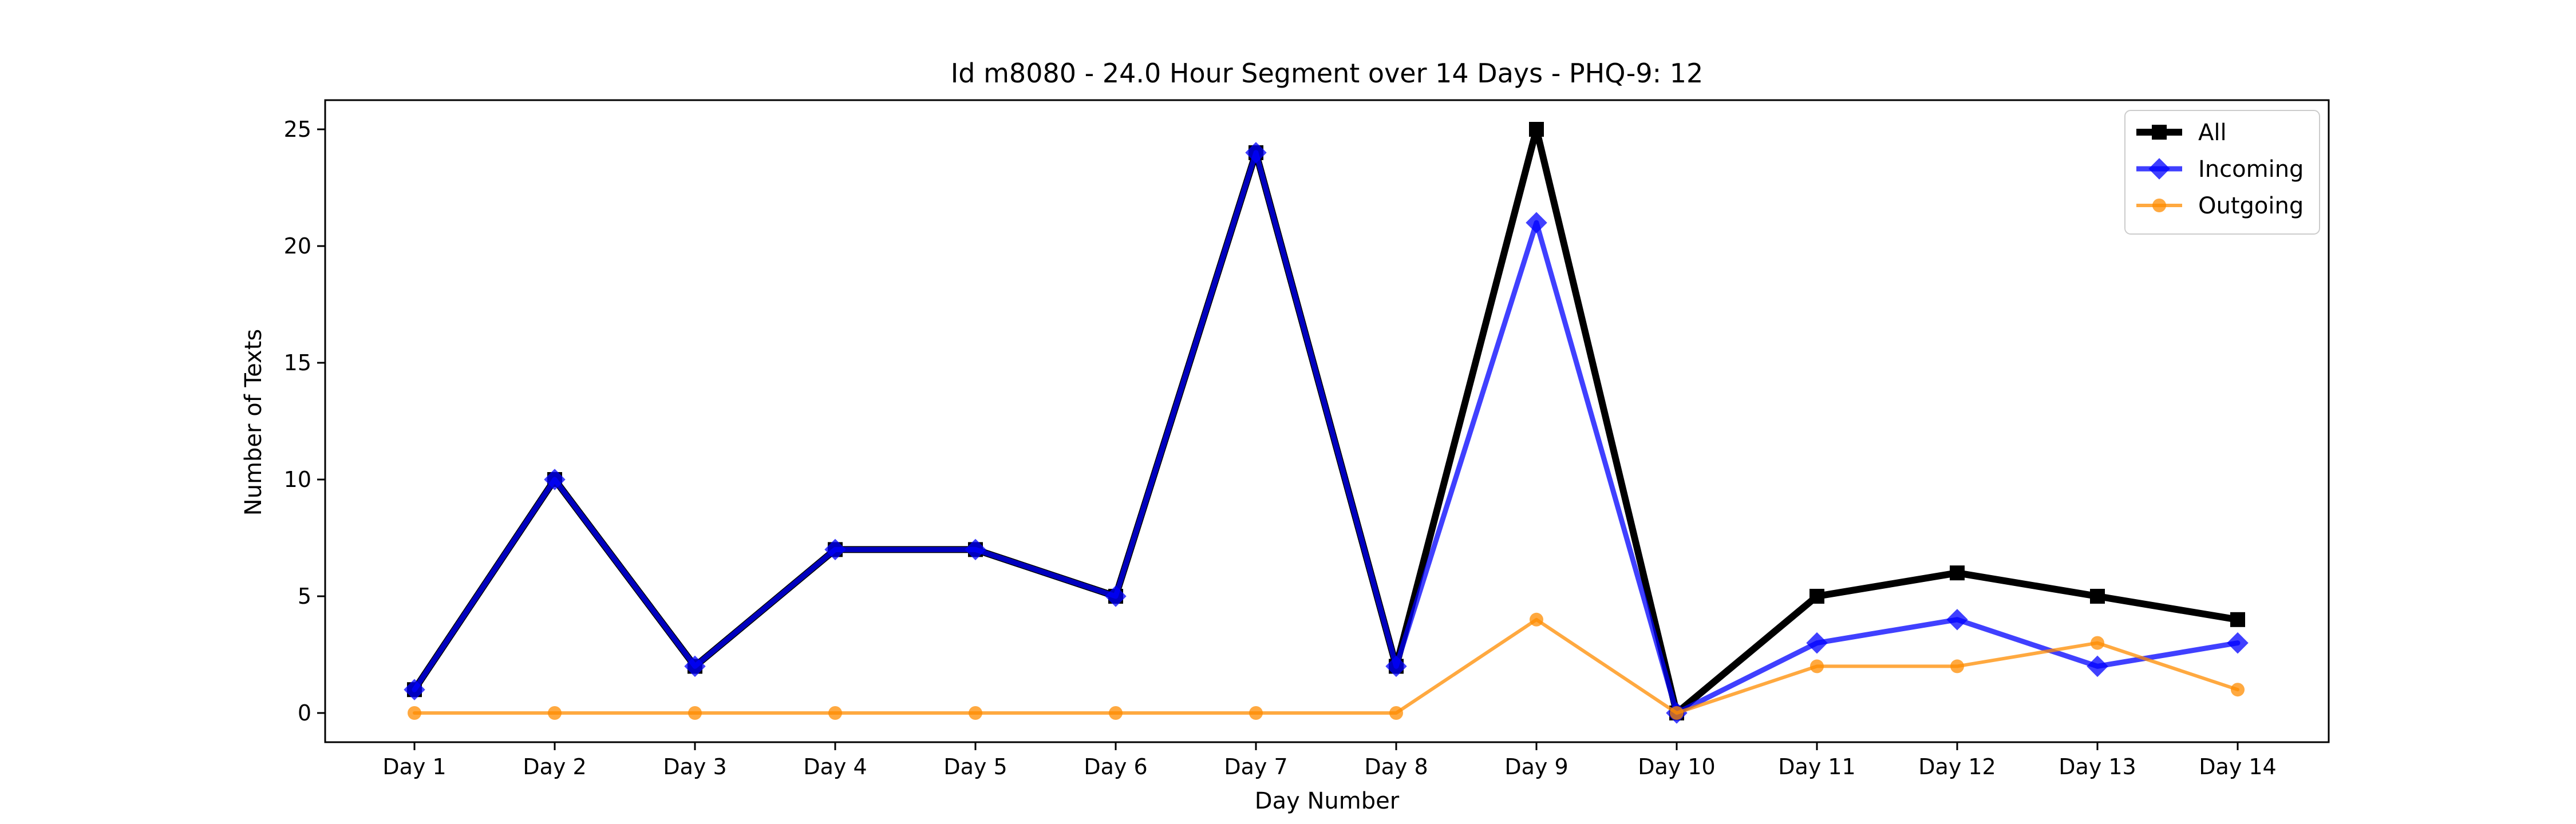  What do you see at coordinates (1255, 766) in the screenshot?
I see `x-tick-label: Day 7` at bounding box center [1255, 766].